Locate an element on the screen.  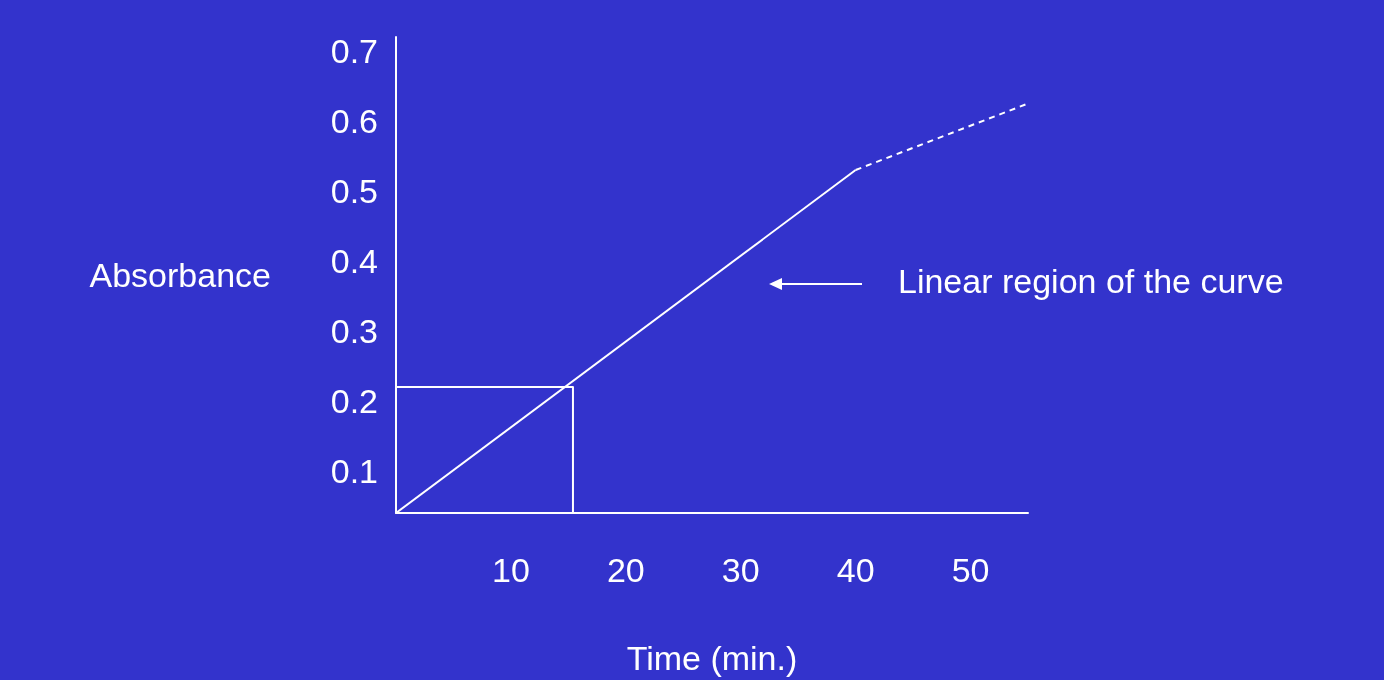
y-tick-label: 0.2 is located at coordinates (354, 401).